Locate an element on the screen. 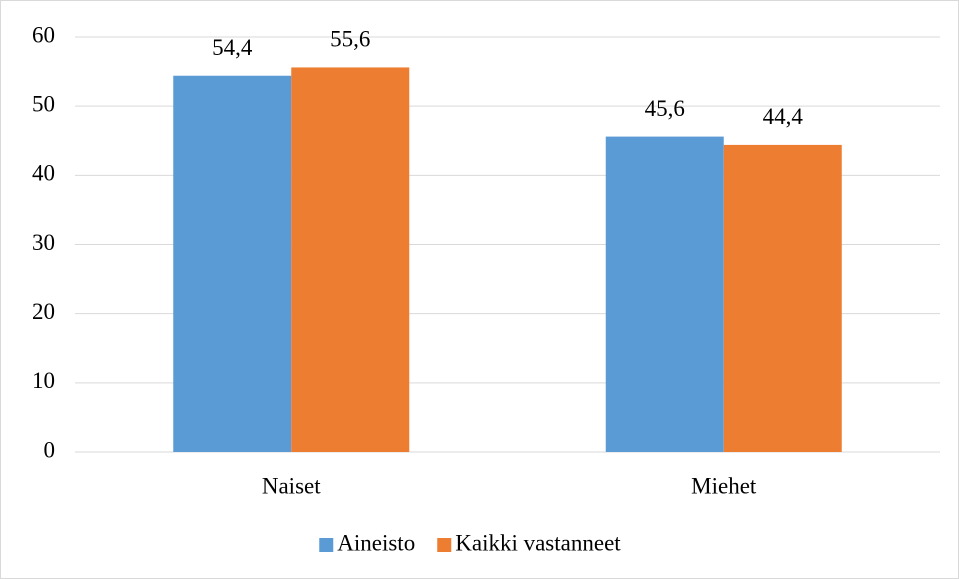 This screenshot has height=579, width=959. y-tick-label: 20 is located at coordinates (43, 311).